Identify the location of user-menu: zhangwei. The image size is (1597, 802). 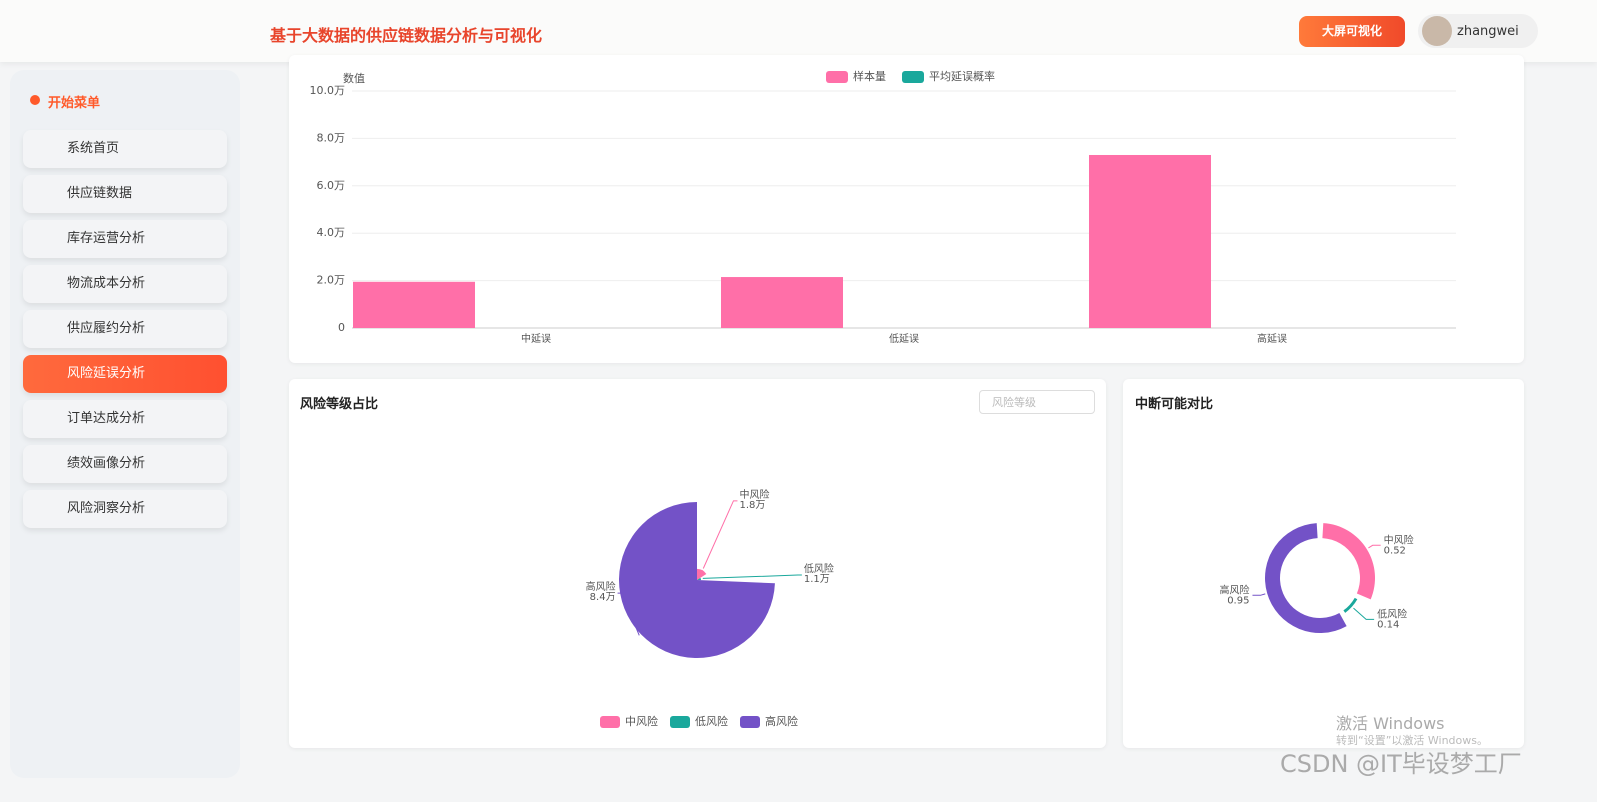
(1478, 31).